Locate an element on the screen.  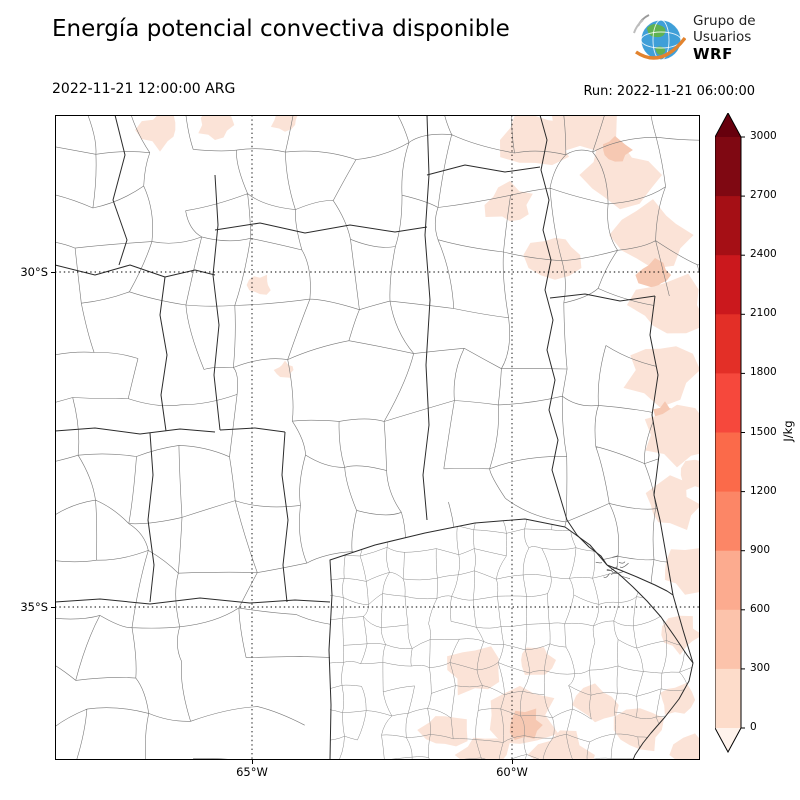
logo-text-line2: Usuarios is located at coordinates (722, 37).